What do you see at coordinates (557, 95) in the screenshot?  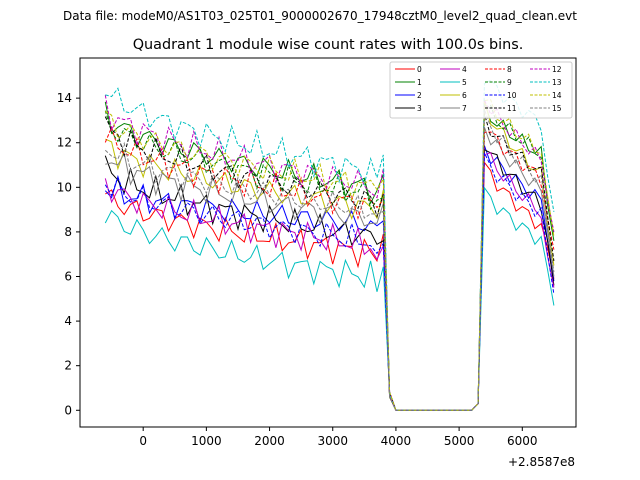 I see `legend-label-14: 14` at bounding box center [557, 95].